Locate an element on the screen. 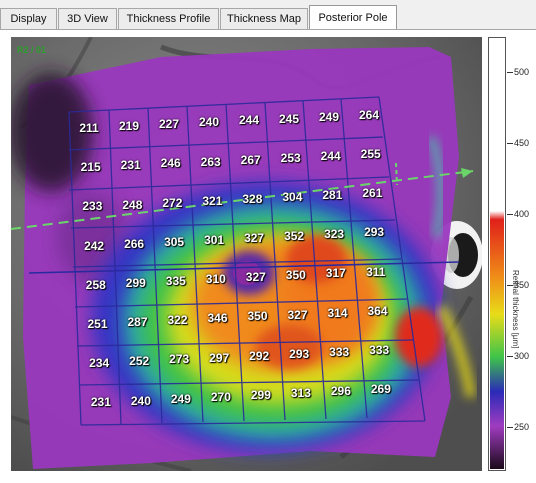  tab-thickness-map: Thickness Map is located at coordinates (264, 18).